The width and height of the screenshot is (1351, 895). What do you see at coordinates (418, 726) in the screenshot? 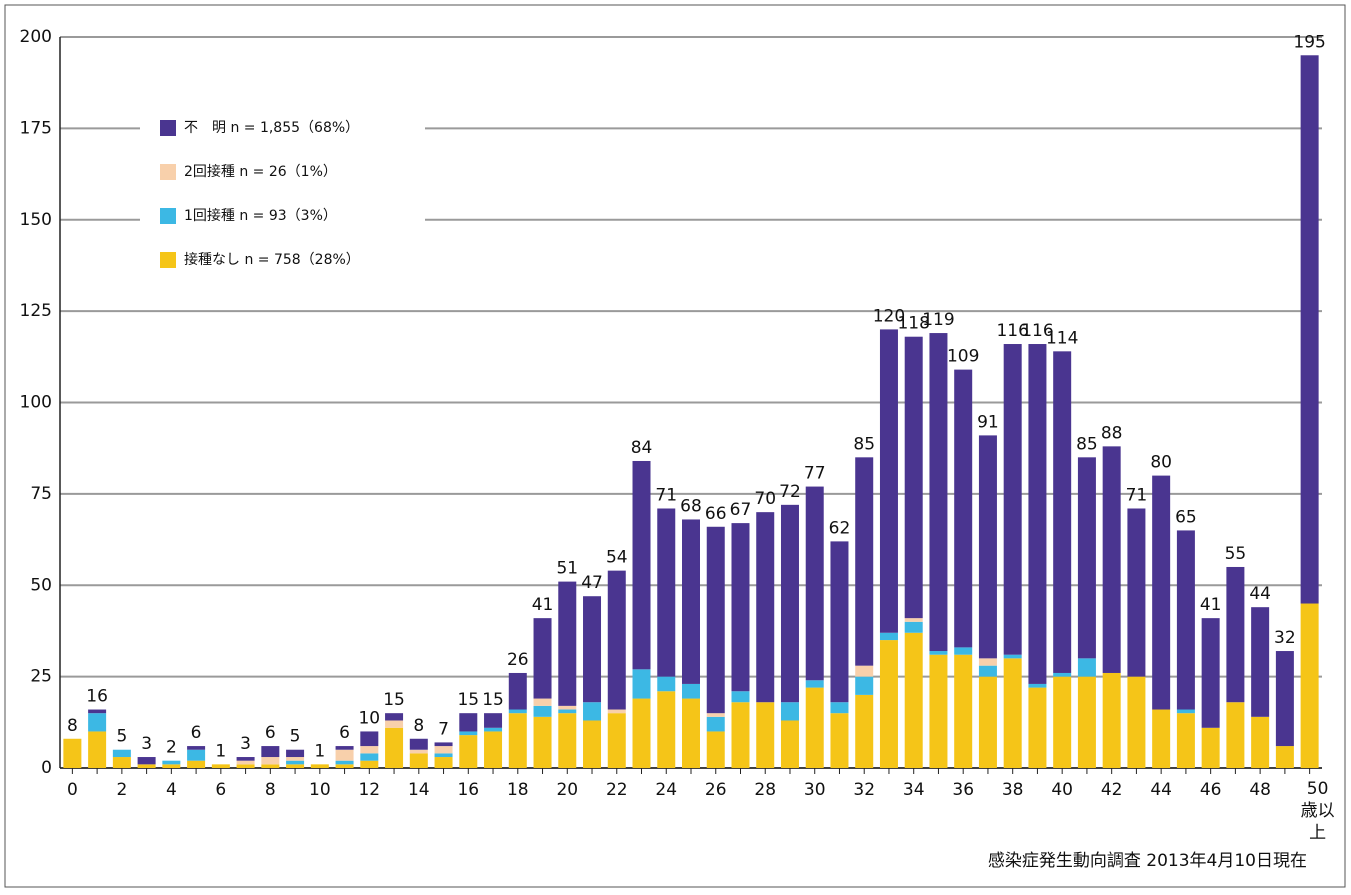
I see `total-label: 8` at bounding box center [418, 726].